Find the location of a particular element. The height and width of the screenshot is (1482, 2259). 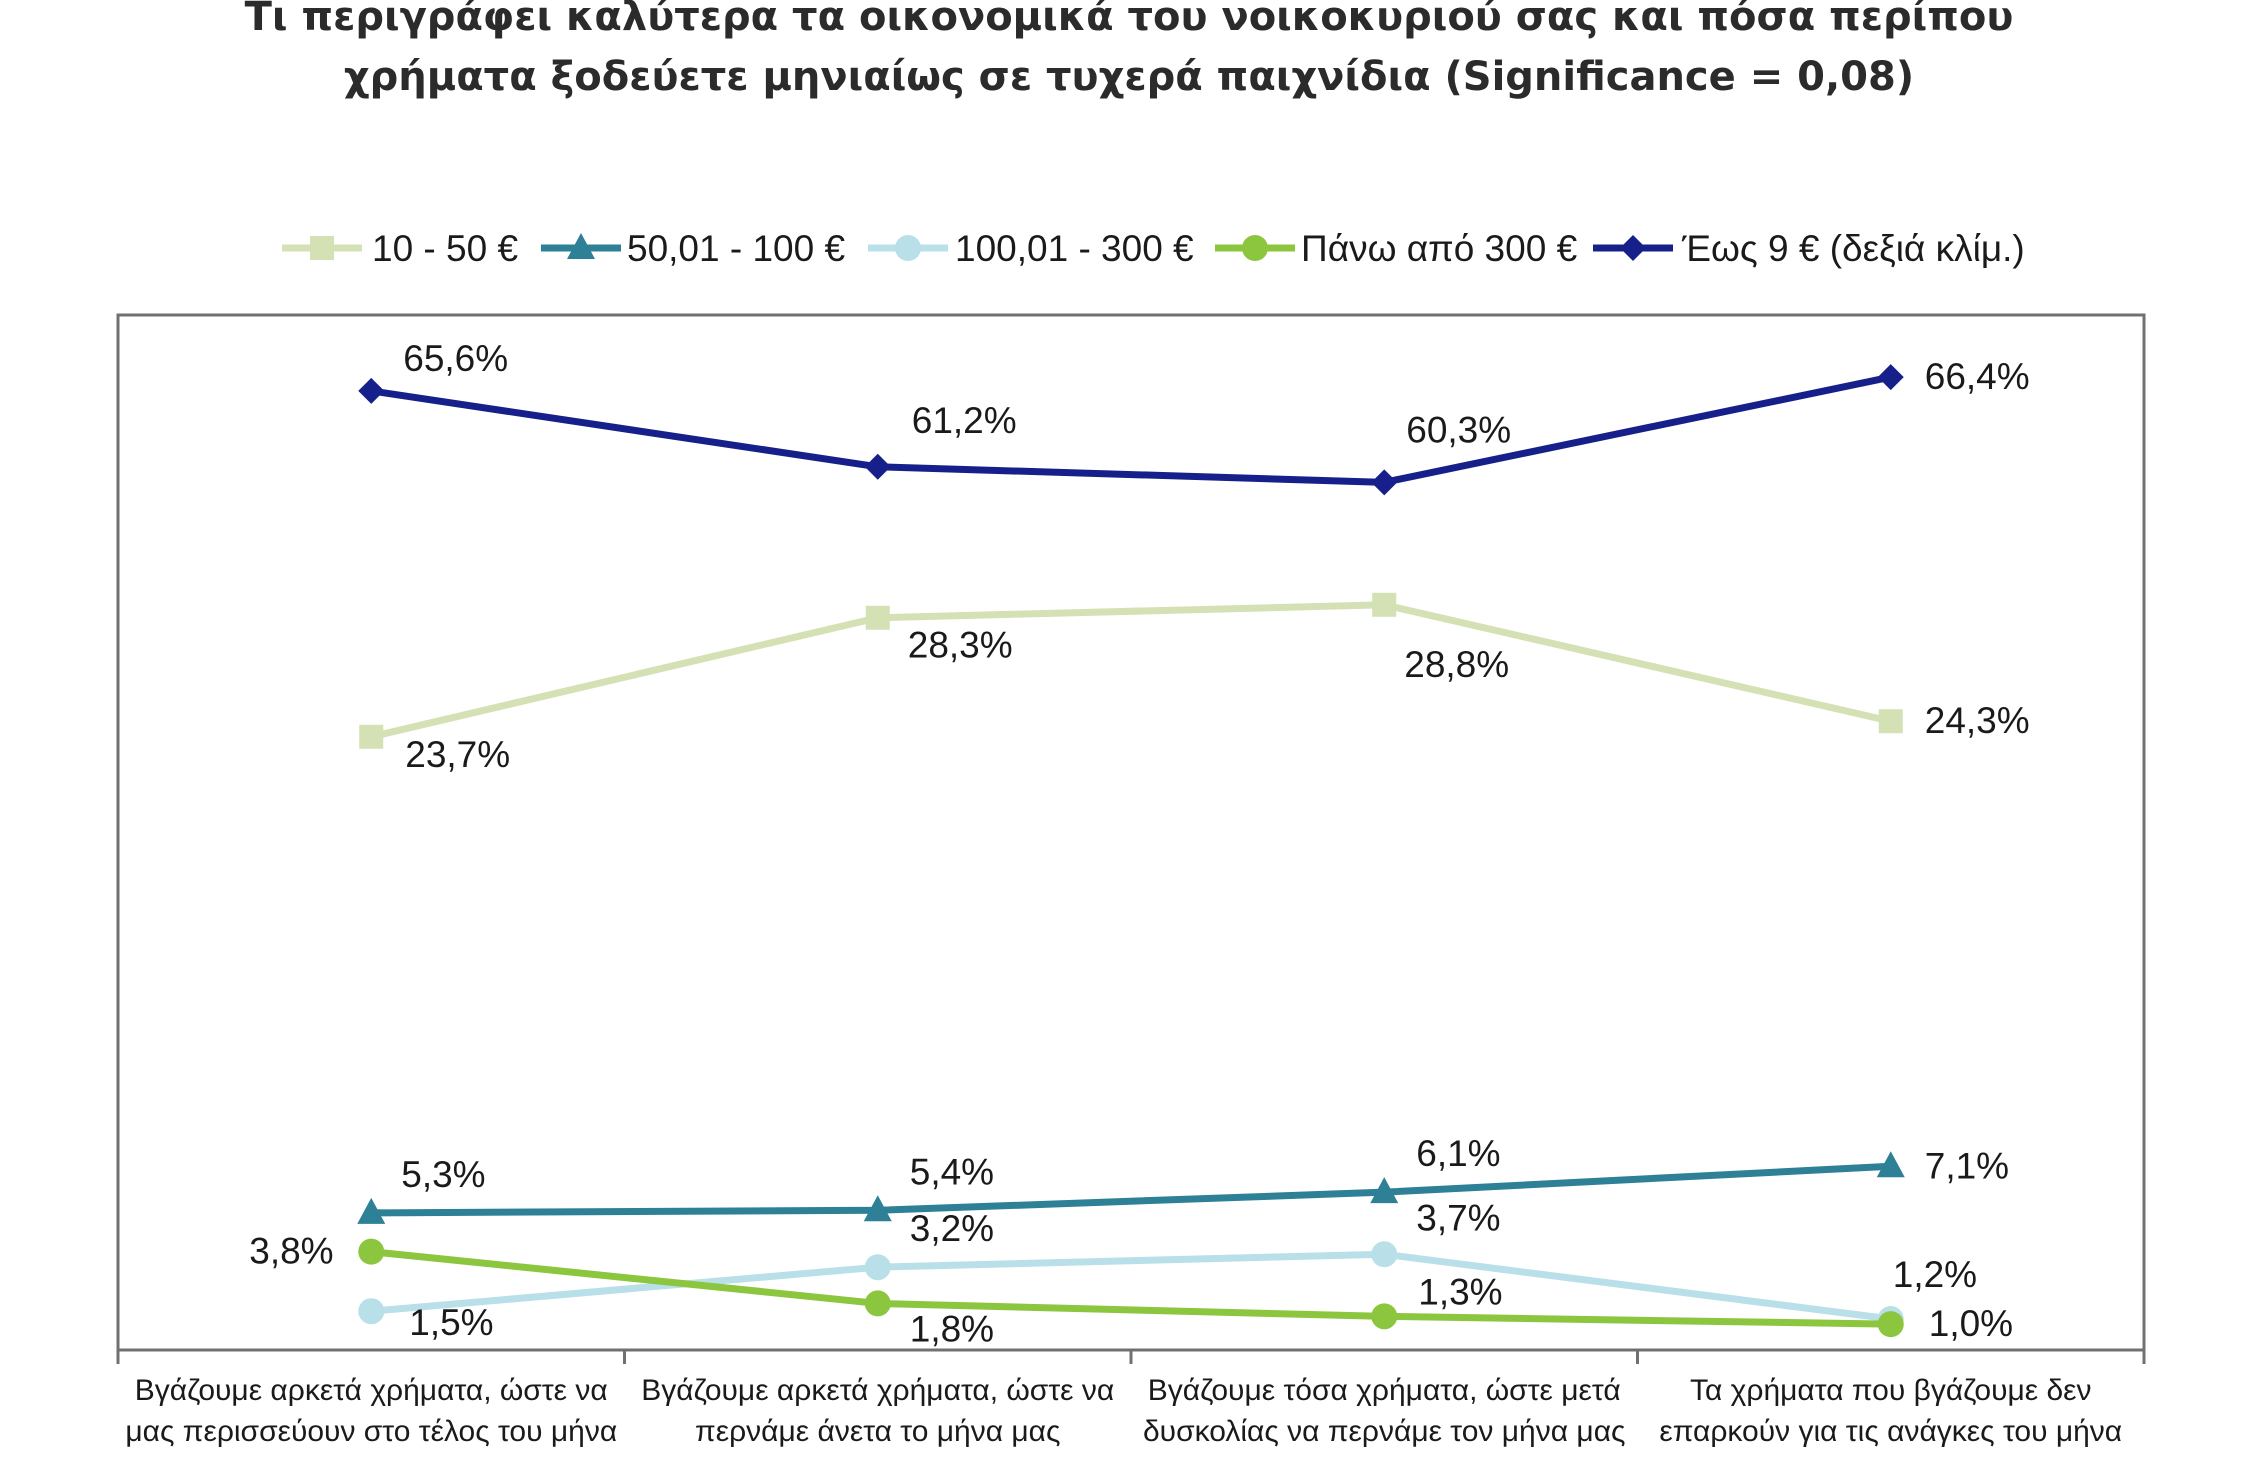

legend-label: 50,01 - 100 € is located at coordinates (736, 248).